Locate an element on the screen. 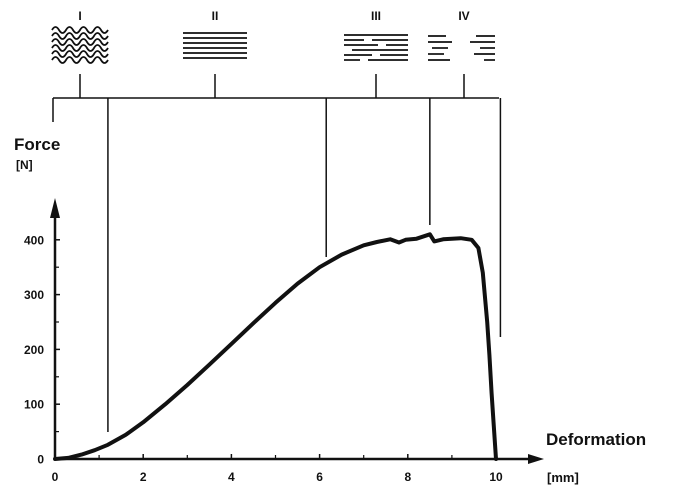 This screenshot has height=485, width=673. y-tick-label: 200 is located at coordinates (34, 350).